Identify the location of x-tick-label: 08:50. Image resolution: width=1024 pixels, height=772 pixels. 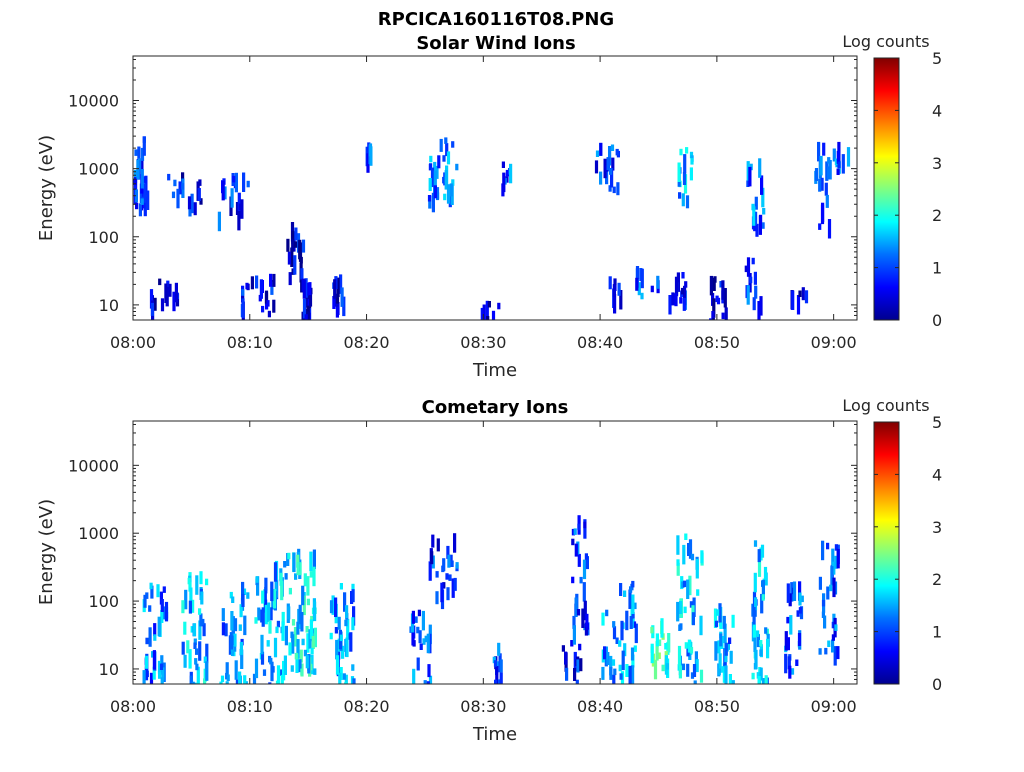
(717, 706).